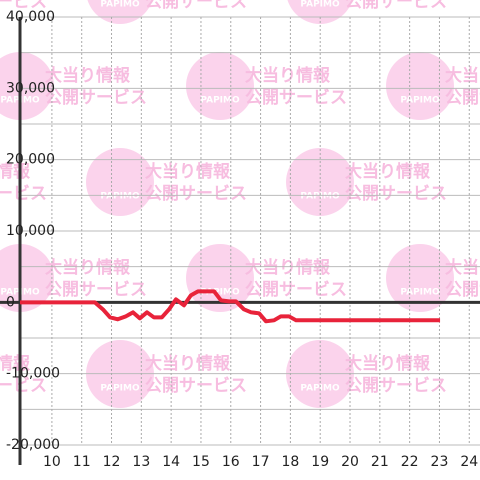 Image resolution: width=480 pixels, height=480 pixels. What do you see at coordinates (30, 17) in the screenshot?
I see `y-tick-label: 40,000` at bounding box center [30, 17].